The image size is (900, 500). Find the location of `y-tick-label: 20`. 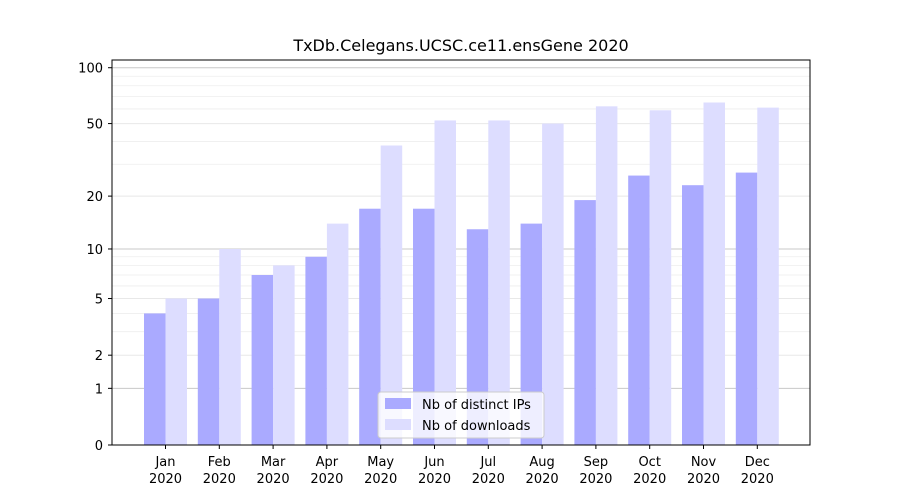

y-tick-label: 20 is located at coordinates (94, 197).